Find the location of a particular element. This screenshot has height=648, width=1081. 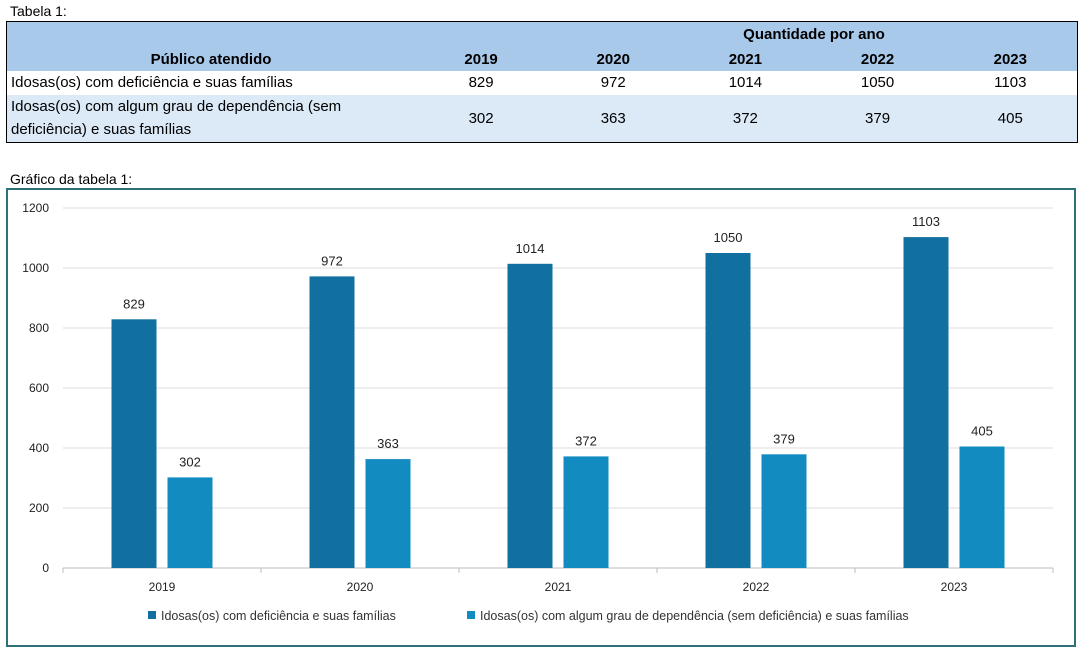

y-tick-label: 1000 is located at coordinates (35, 268).